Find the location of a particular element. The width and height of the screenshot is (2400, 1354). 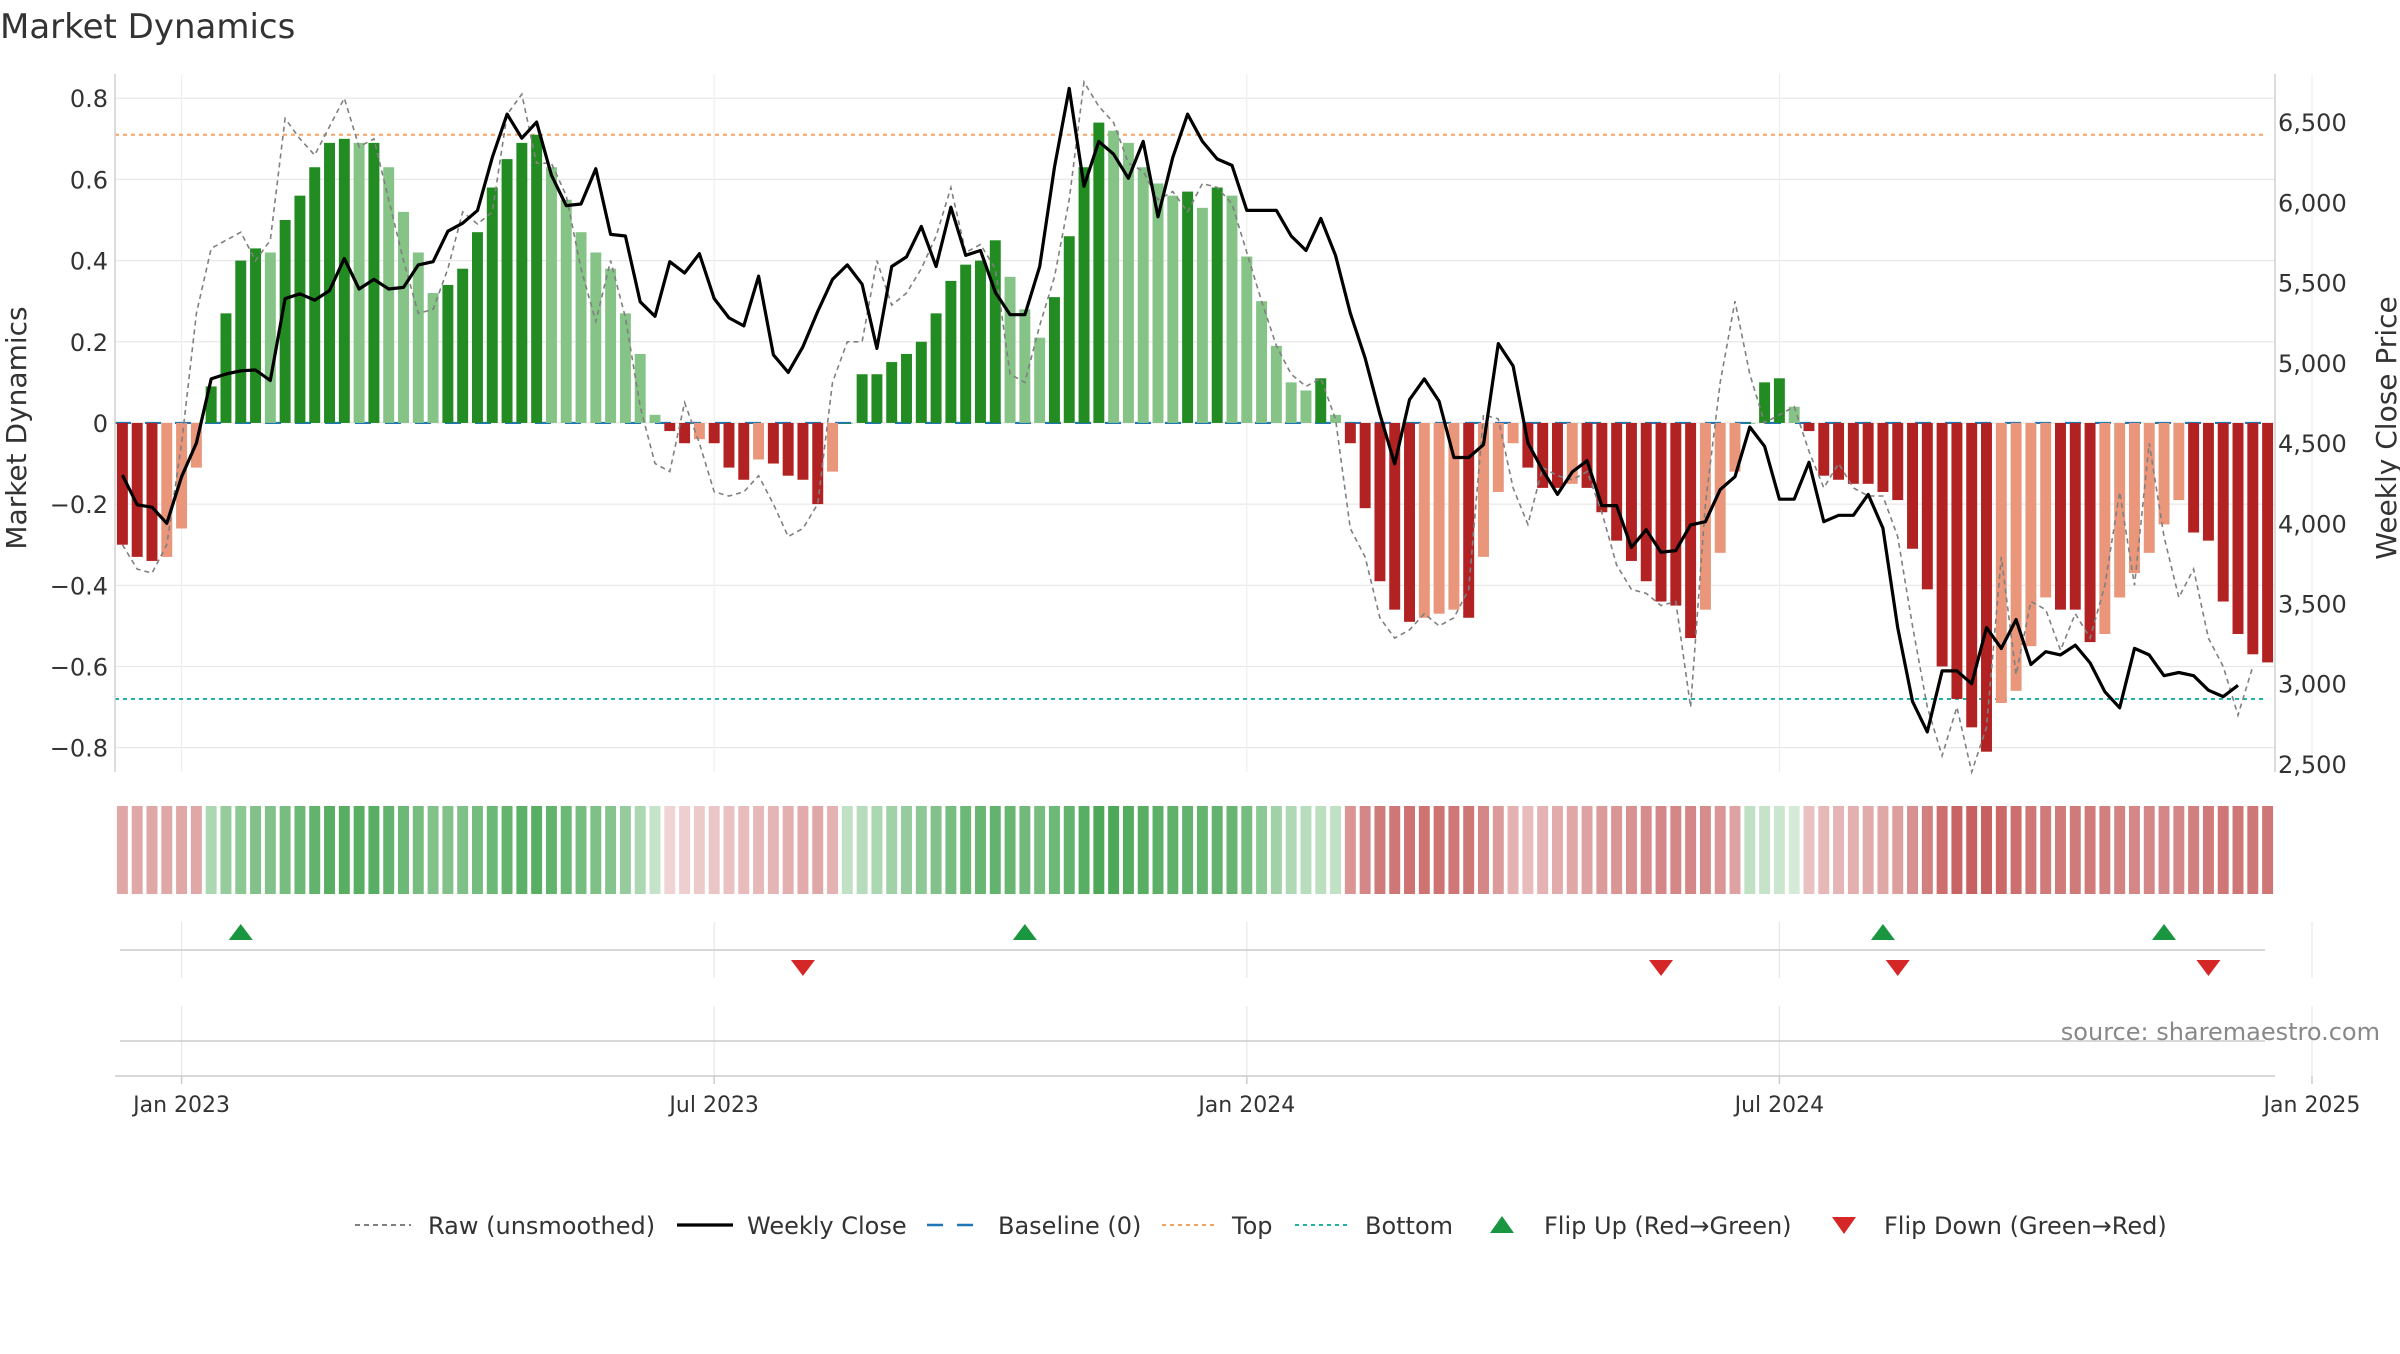

right-tick-label: 6,500 is located at coordinates (2312, 123).